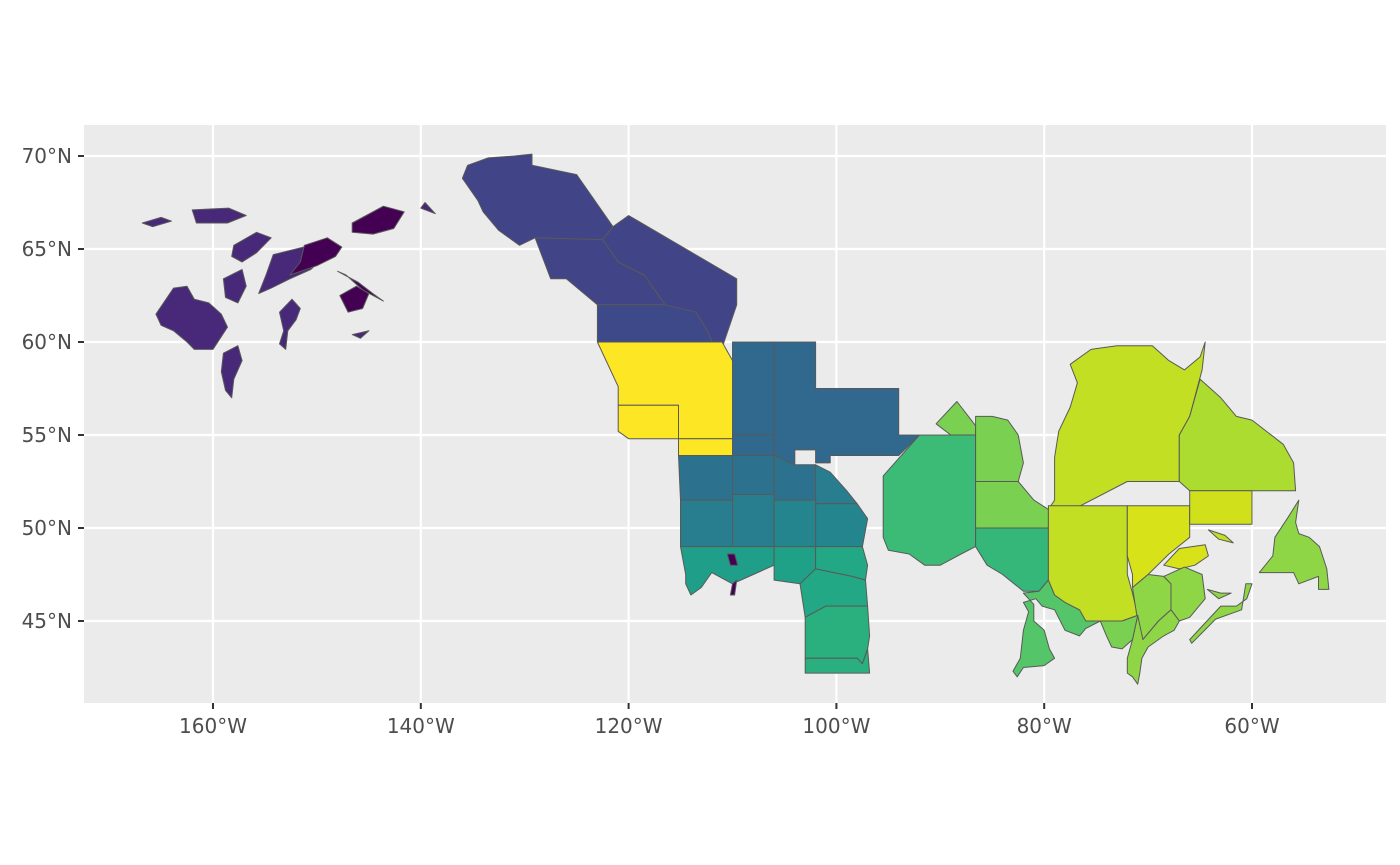 The image size is (1400, 865). I want to click on map-region-vermont, so click(1119, 632).